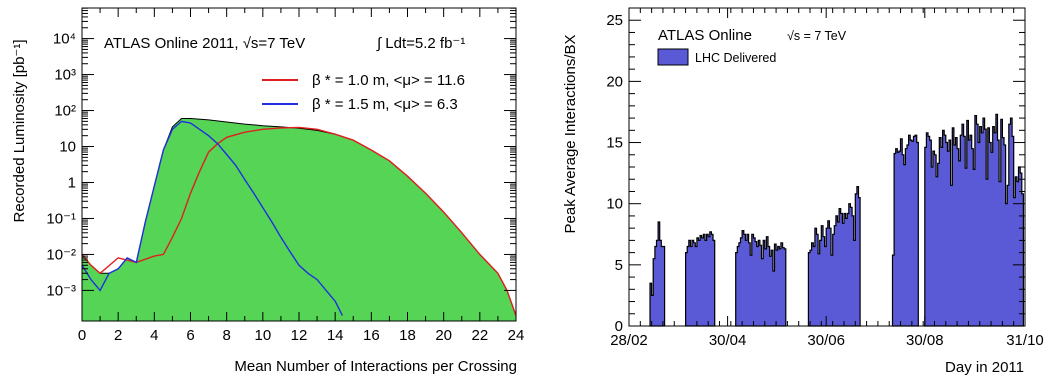  What do you see at coordinates (375, 366) in the screenshot?
I see `left-x-axis-title: Mean Number of Interactions per Crossing` at bounding box center [375, 366].